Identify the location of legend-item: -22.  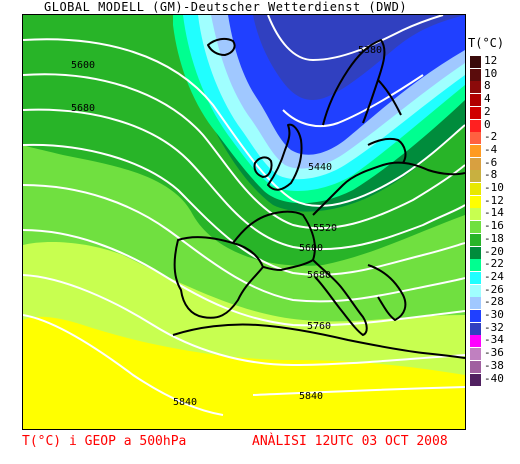
(495, 264).